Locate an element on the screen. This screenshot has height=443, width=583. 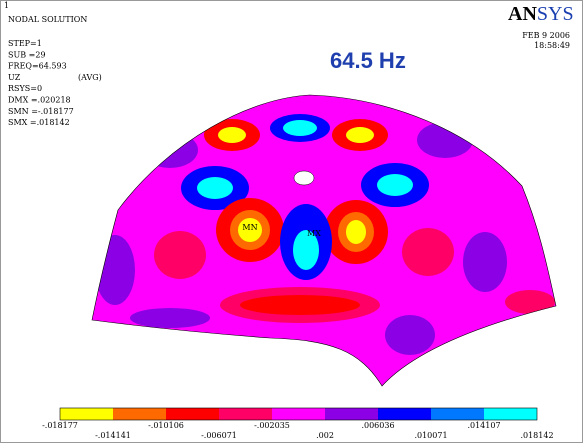
colorbar-label: -.014141 is located at coordinates (113, 435).